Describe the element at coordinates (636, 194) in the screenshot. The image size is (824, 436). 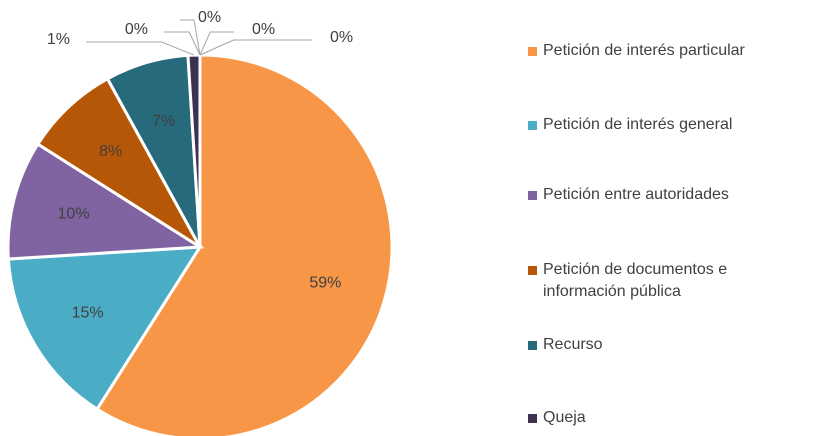
I see `legend-label: Petición entre autoridades` at that location.